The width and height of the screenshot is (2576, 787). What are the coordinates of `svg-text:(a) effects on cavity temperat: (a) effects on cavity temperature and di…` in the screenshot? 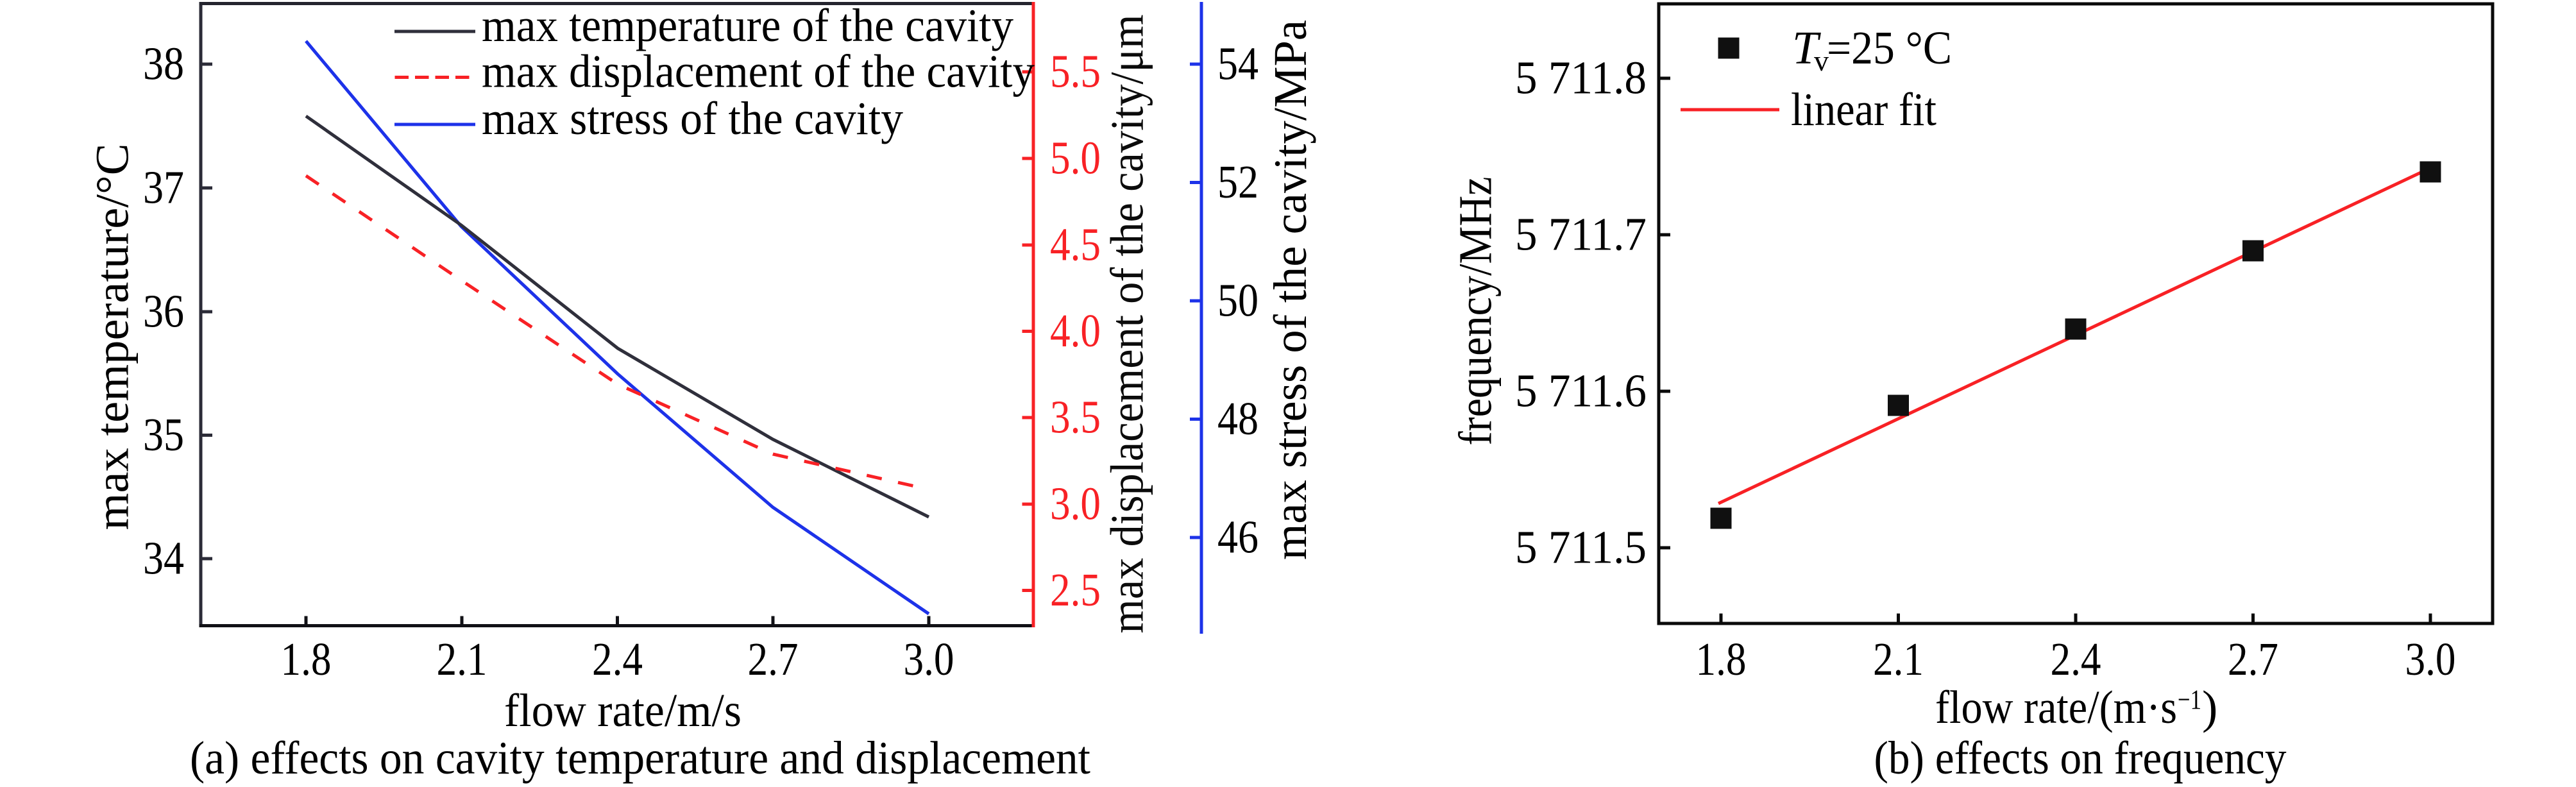 It's located at (640, 758).